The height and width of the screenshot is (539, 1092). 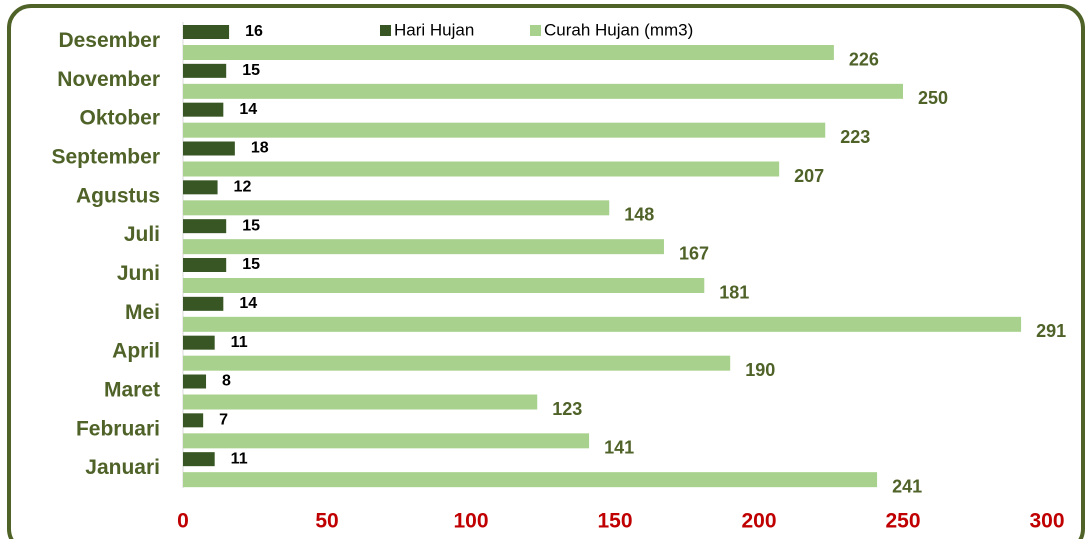 I want to click on value-label: 190, so click(x=760, y=370).